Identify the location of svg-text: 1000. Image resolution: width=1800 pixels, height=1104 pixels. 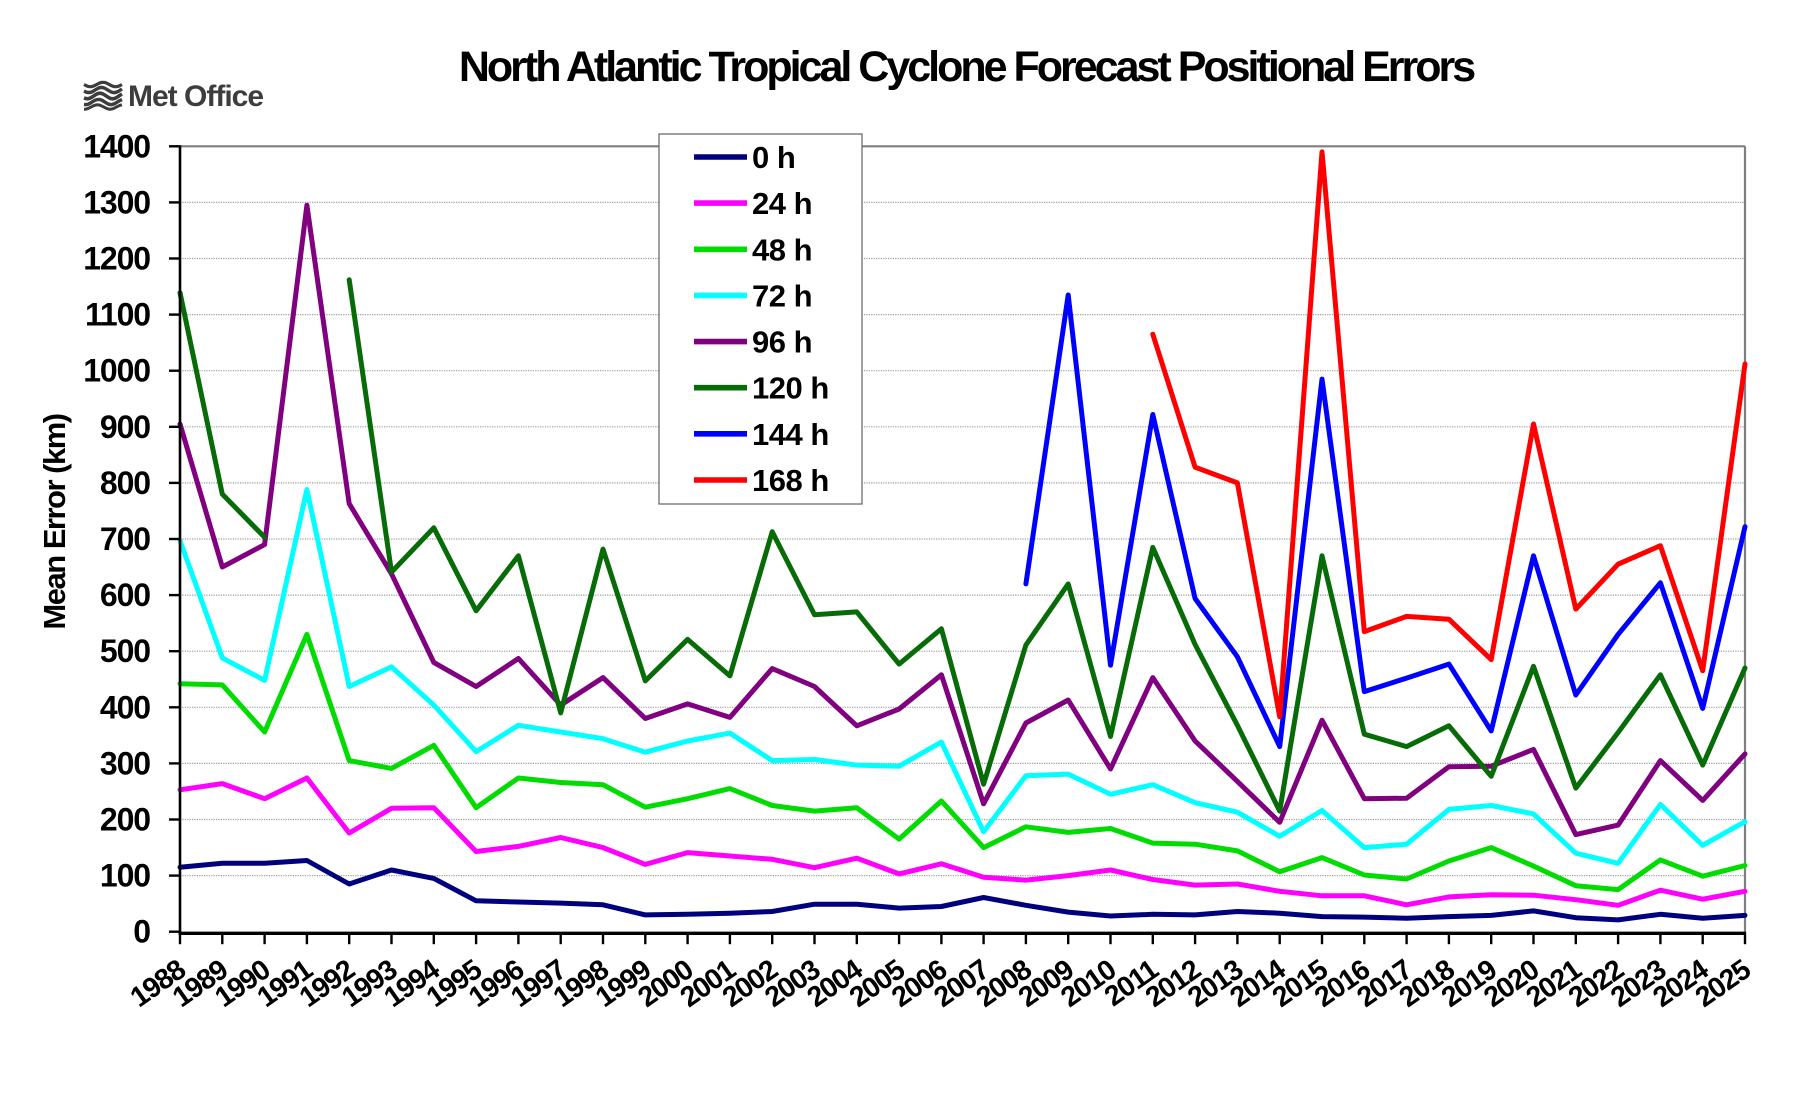
(116, 371).